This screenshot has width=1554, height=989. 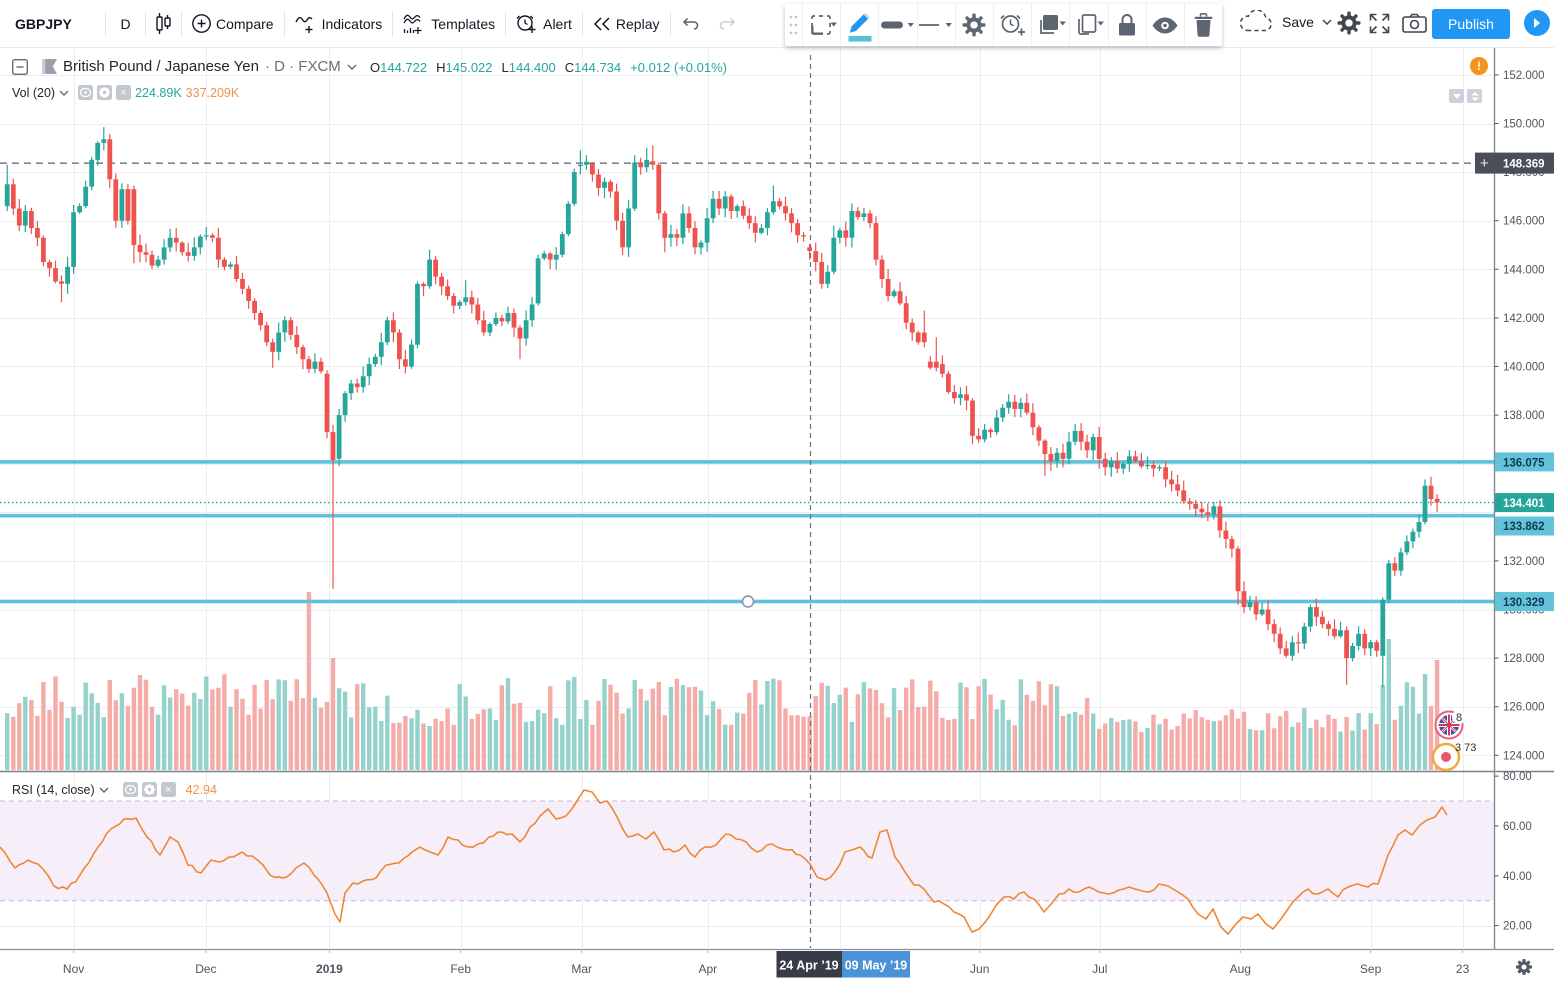 I want to click on svg-text: Feb, so click(x=460, y=969).